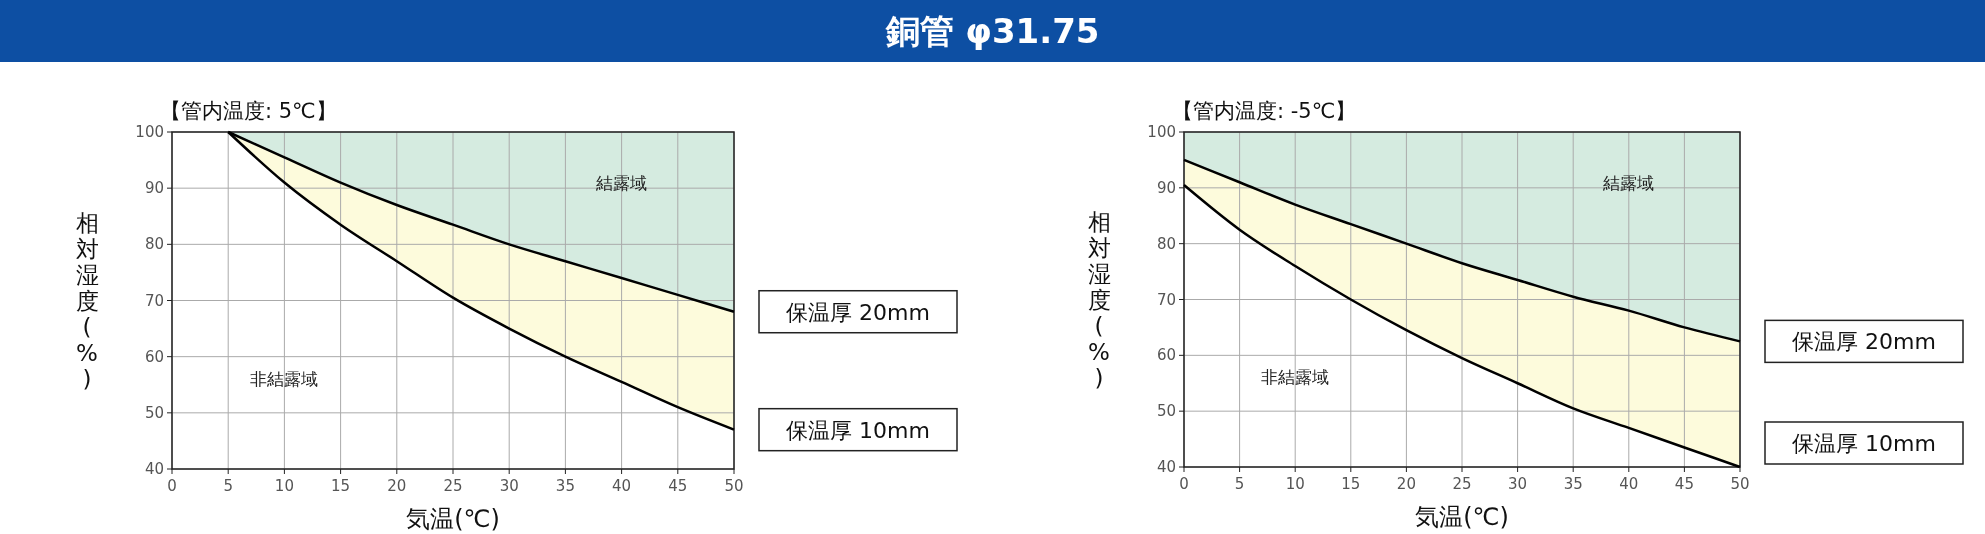 This screenshot has height=534, width=1985. I want to click on chart-subtitle: 【管内温度: 5℃】, so click(248, 111).